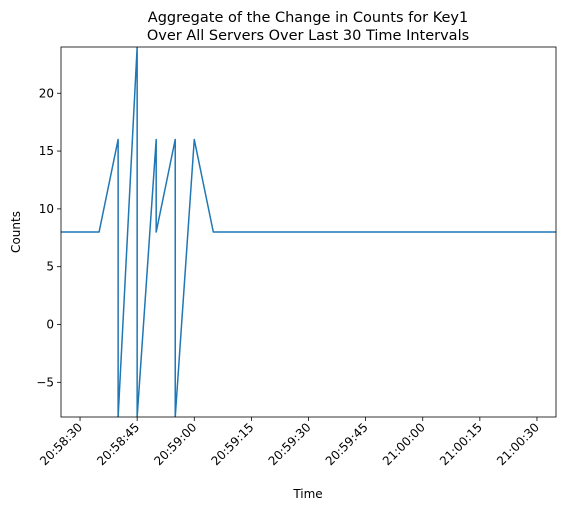  I want to click on x-tick-label: 20:59:15, so click(232, 444).